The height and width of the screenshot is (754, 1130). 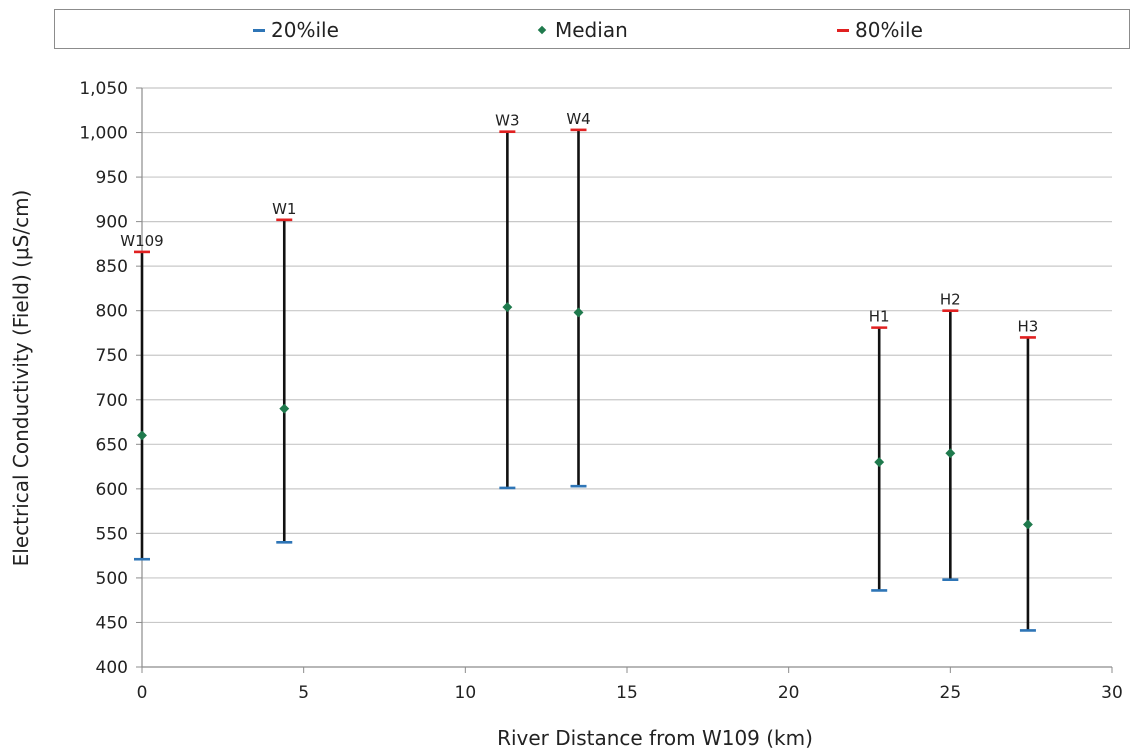 I want to click on median-point-W1, so click(x=284, y=408).